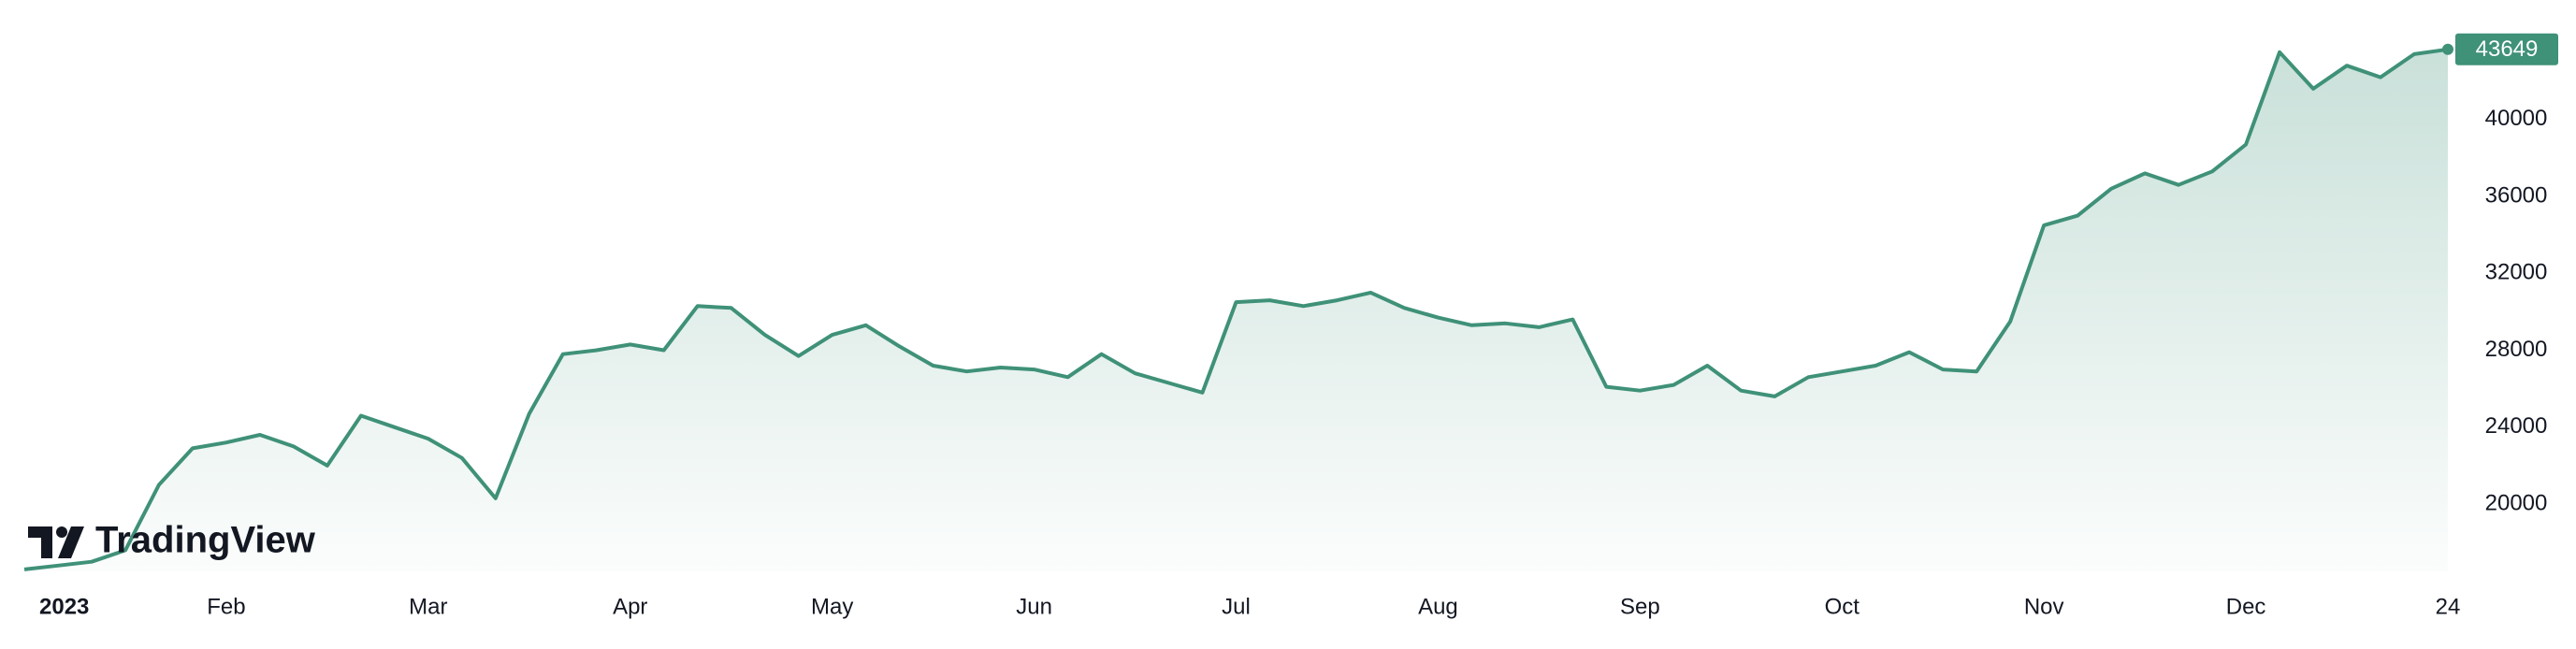 The height and width of the screenshot is (649, 2576). What do you see at coordinates (2447, 49) in the screenshot?
I see `last-point` at bounding box center [2447, 49].